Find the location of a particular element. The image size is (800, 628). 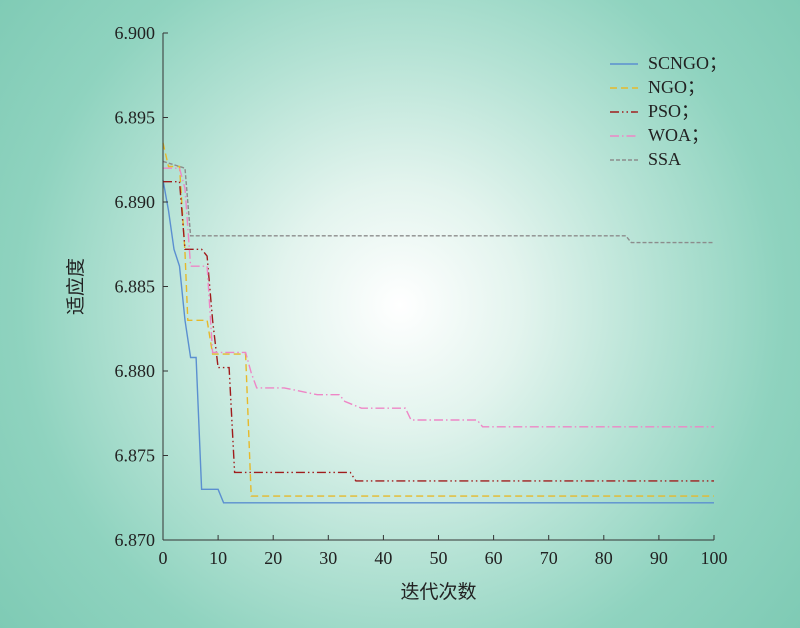

legend: SCNGO； NGO； PSO； WOA； SSA is located at coordinates (668, 111).